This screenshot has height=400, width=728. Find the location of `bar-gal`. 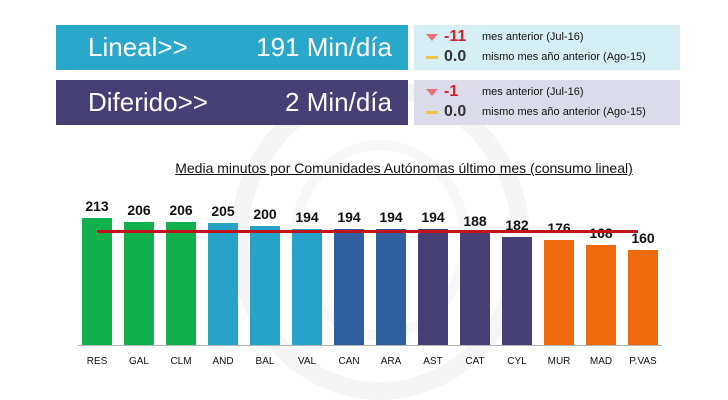

bar-gal is located at coordinates (139, 283).